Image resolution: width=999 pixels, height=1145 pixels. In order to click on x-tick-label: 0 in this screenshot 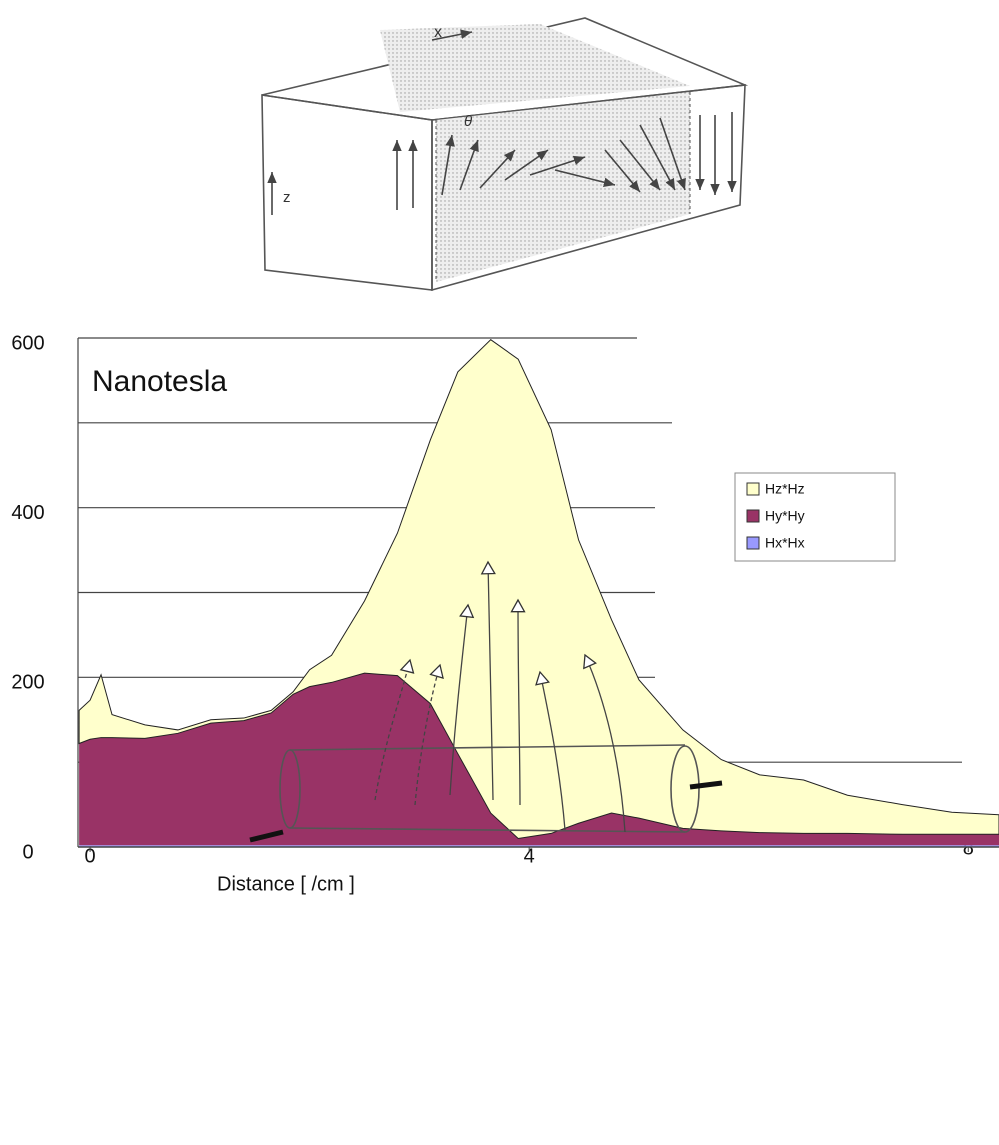, I will do `click(90, 856)`.